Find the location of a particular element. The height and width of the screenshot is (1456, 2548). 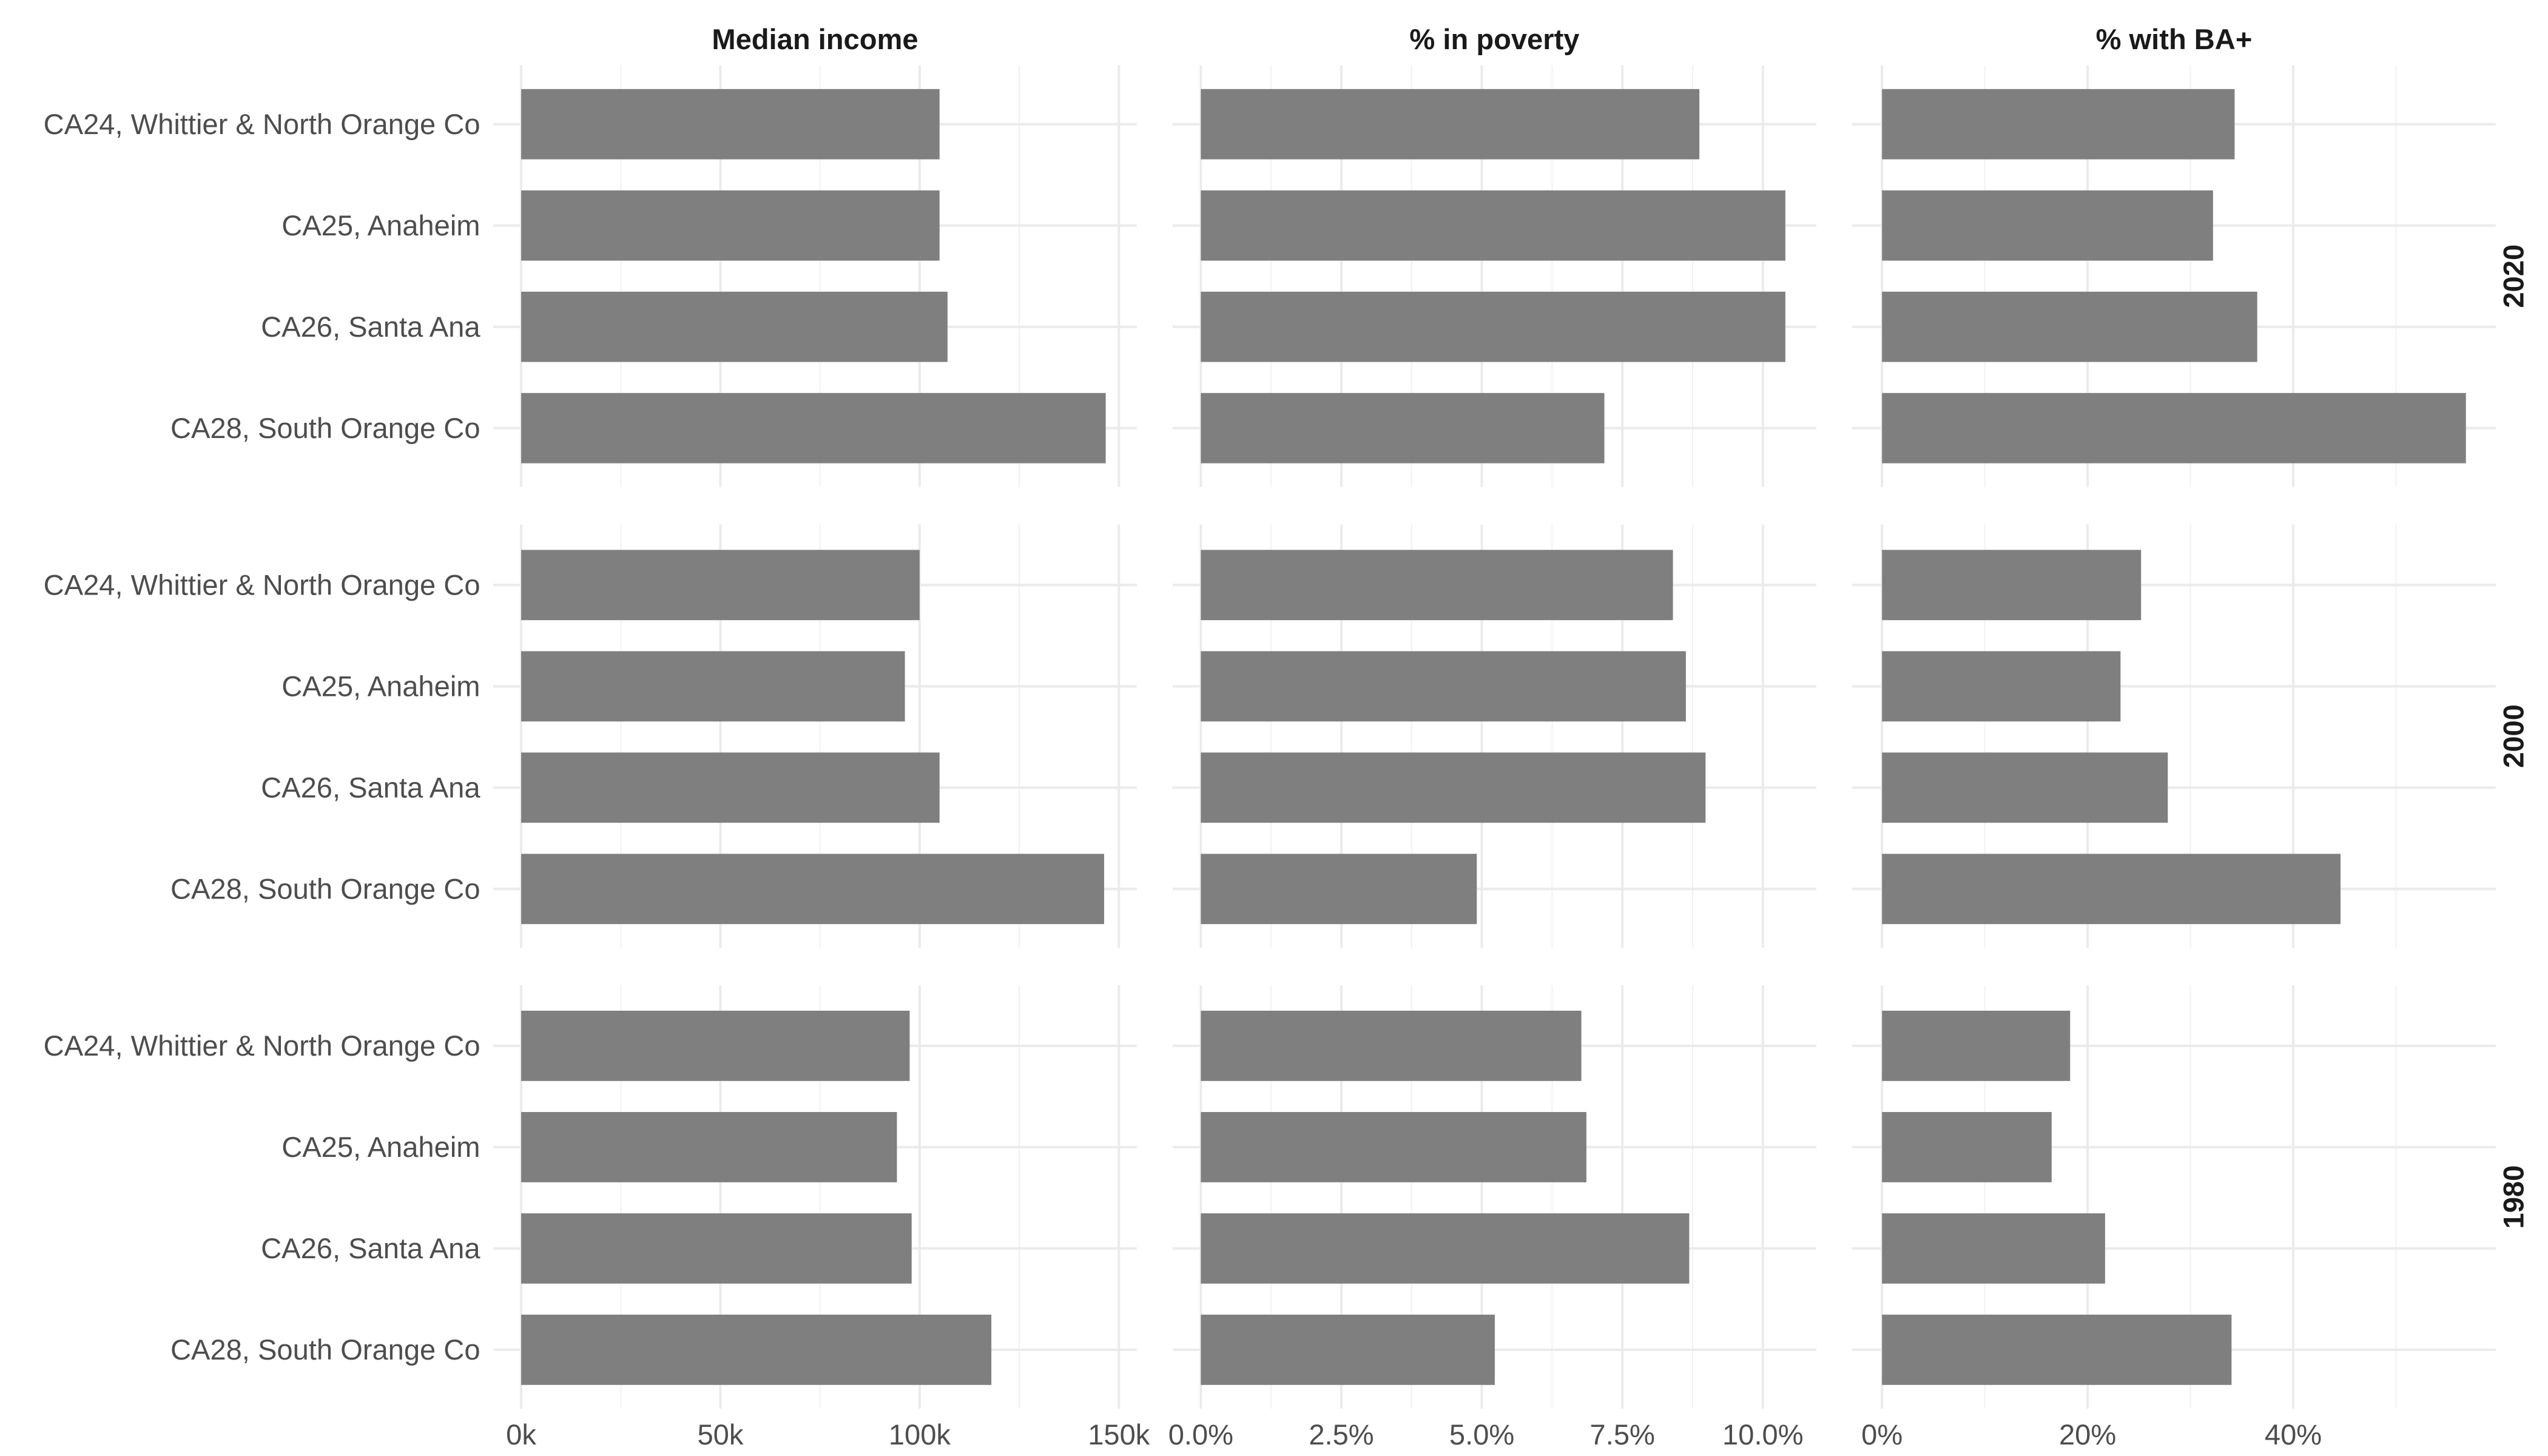

x-tick-label: 150k is located at coordinates (1119, 1434).